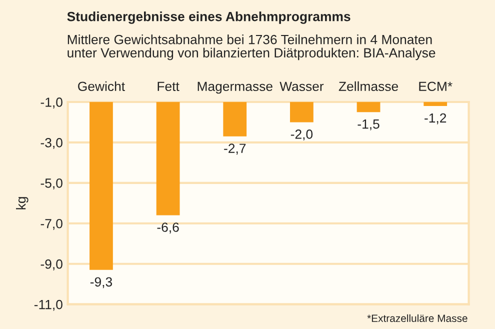 The width and height of the screenshot is (495, 329). What do you see at coordinates (369, 125) in the screenshot?
I see `data-label: -1,5` at bounding box center [369, 125].